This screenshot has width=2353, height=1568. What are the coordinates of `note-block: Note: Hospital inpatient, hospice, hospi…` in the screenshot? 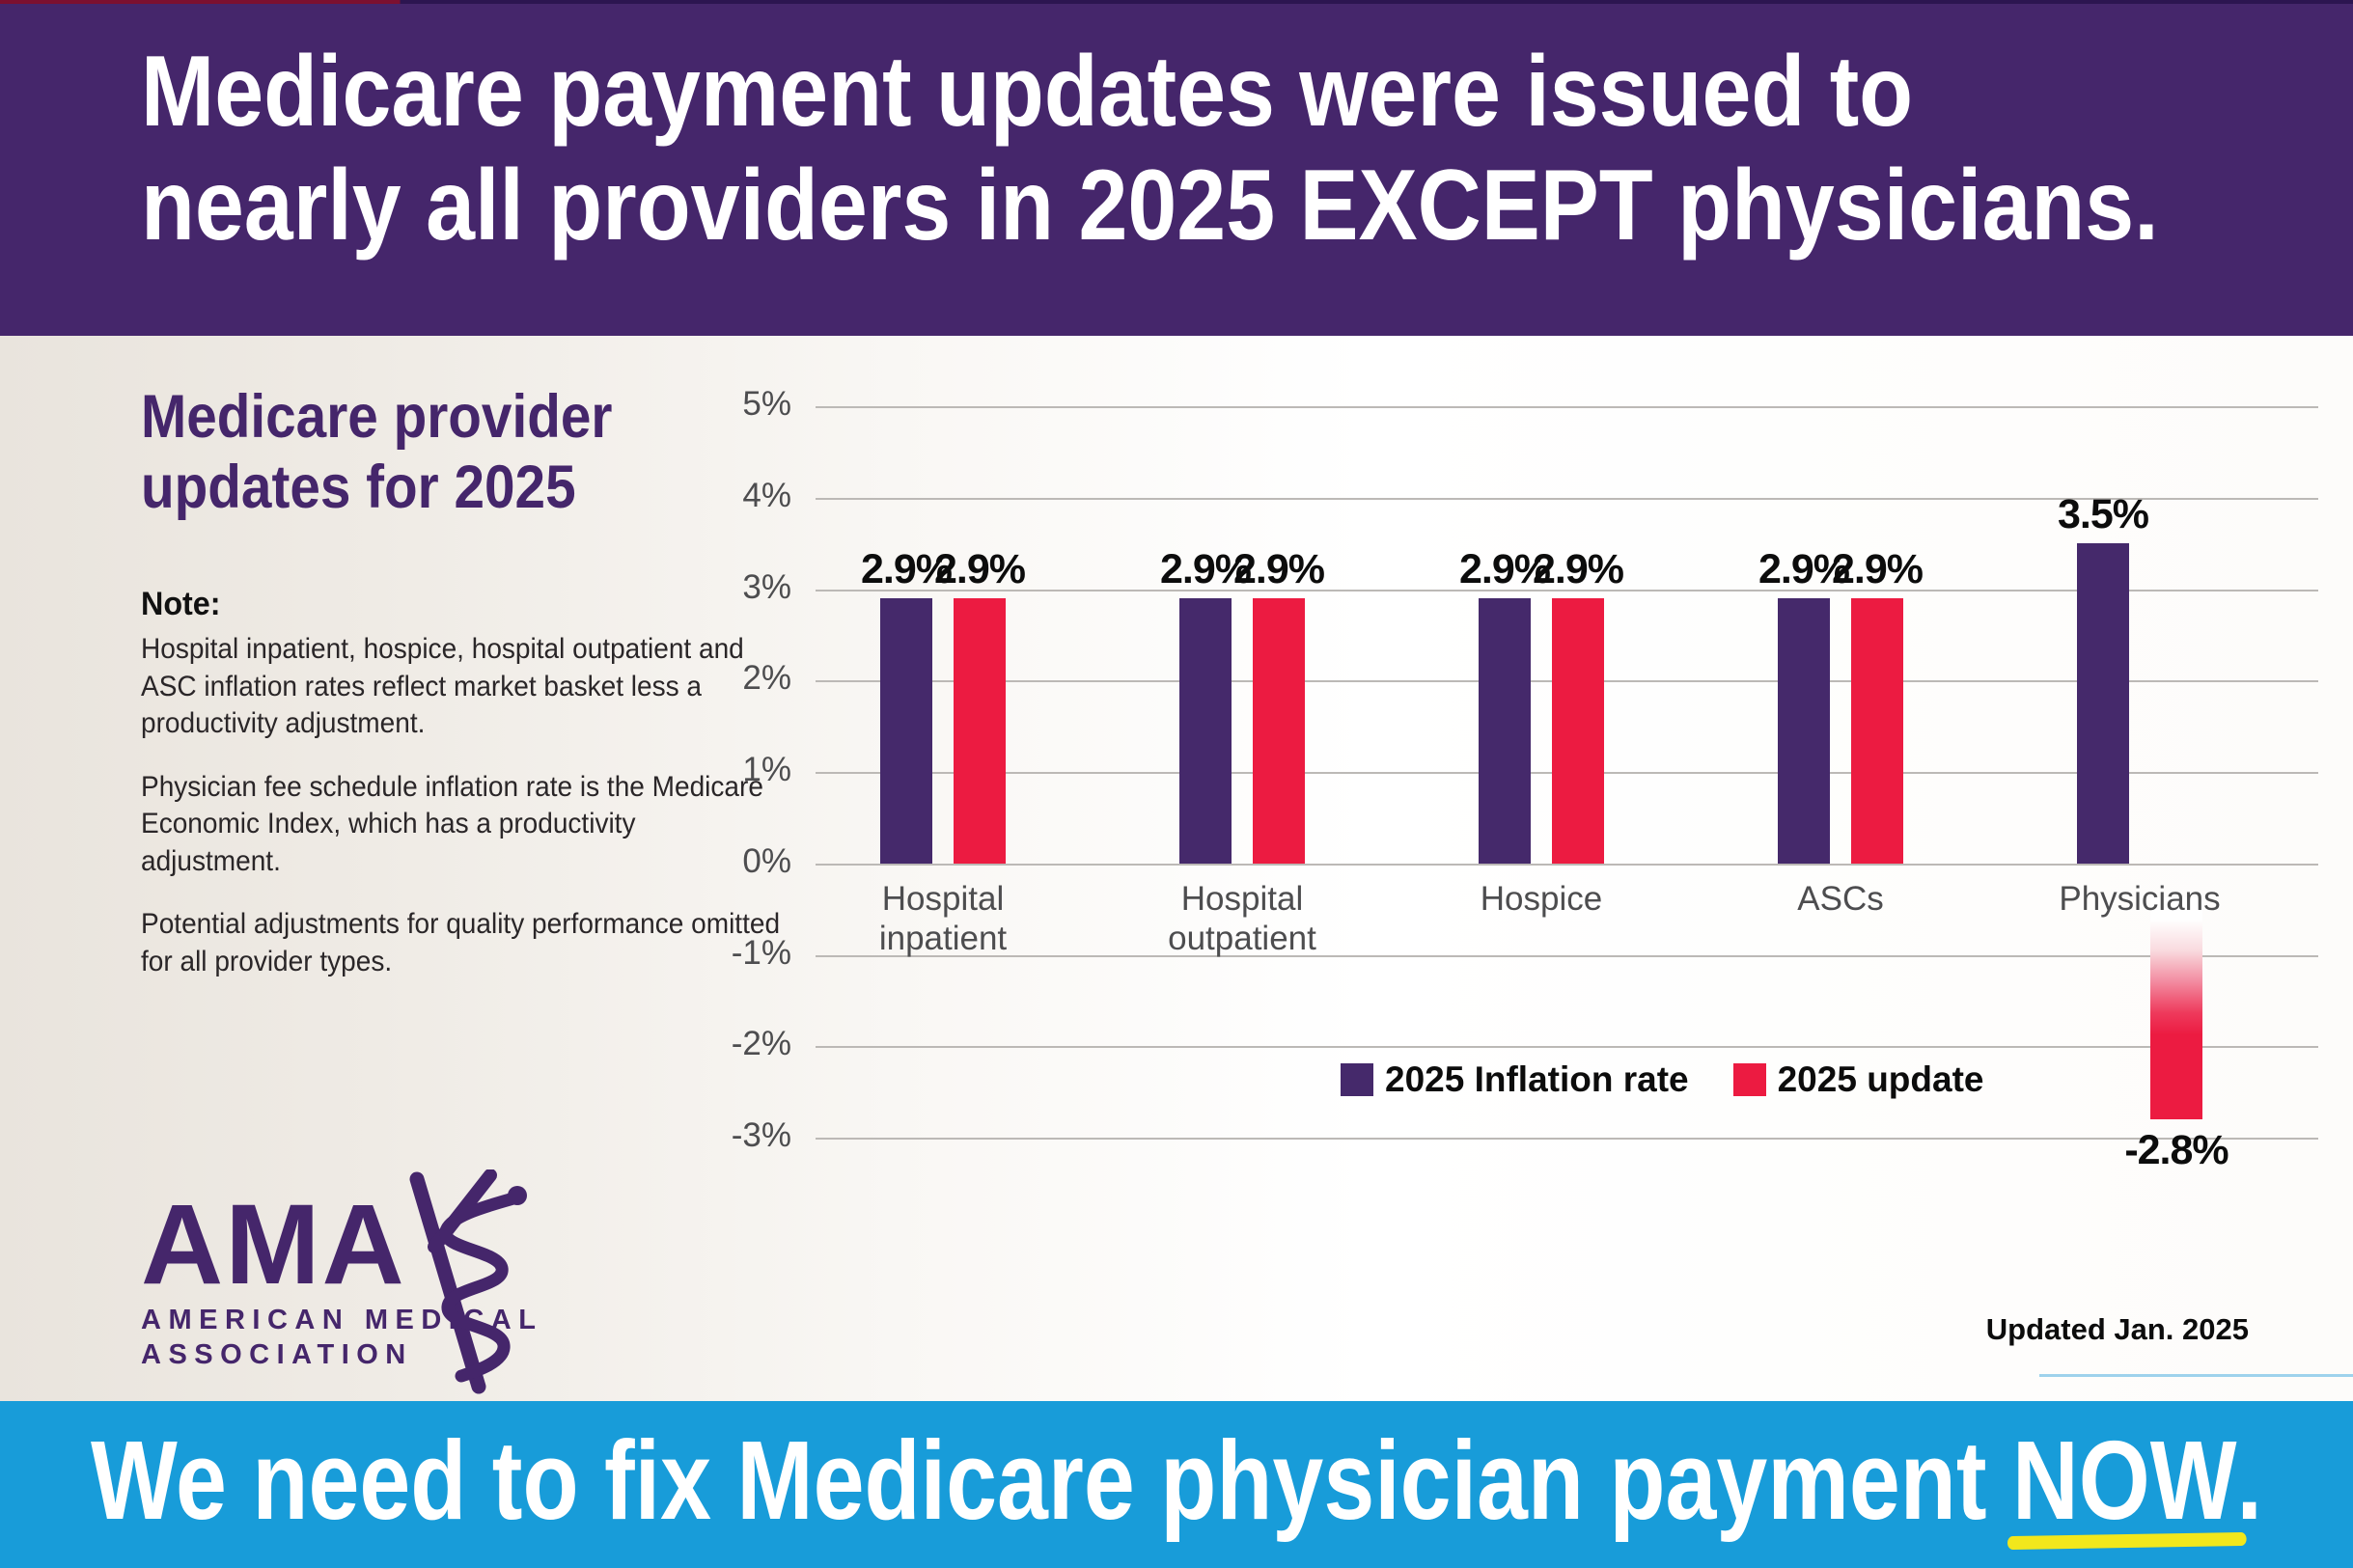 It's located at (462, 794).